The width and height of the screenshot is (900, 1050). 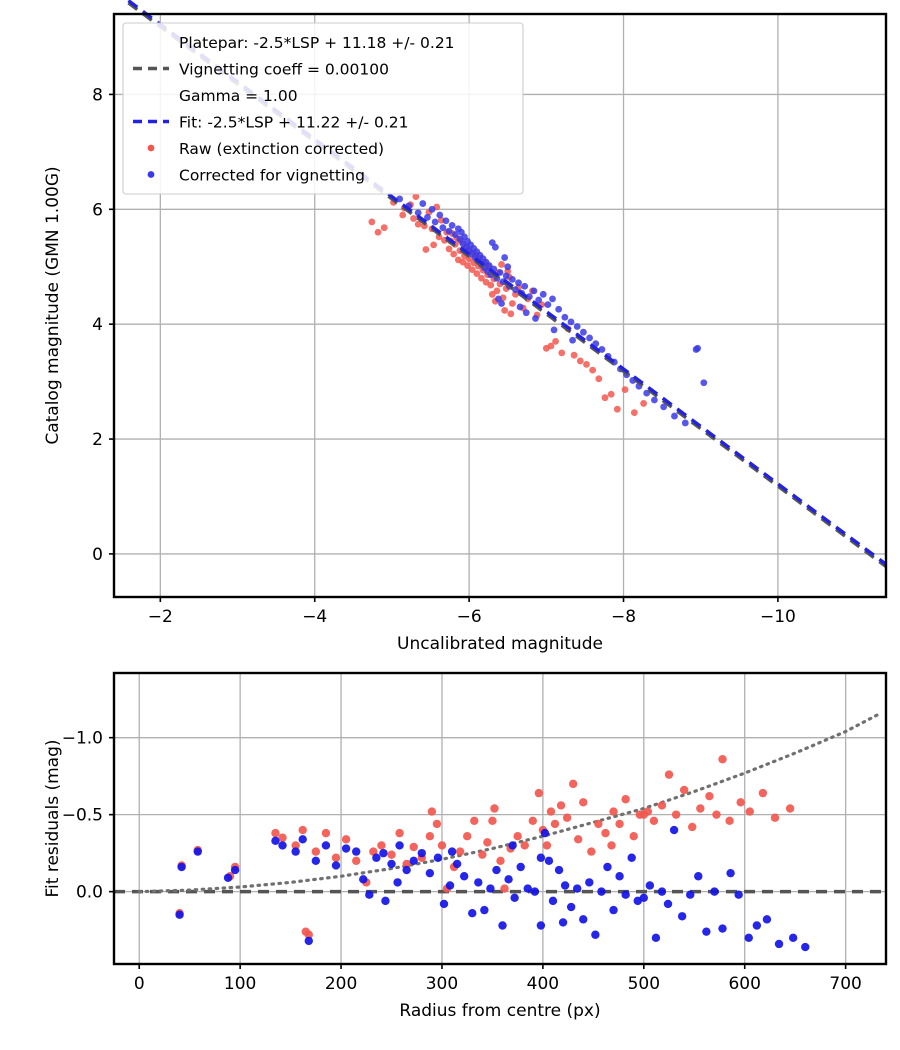 What do you see at coordinates (82, 816) in the screenshot?
I see `ytick-label-1: −0.5` at bounding box center [82, 816].